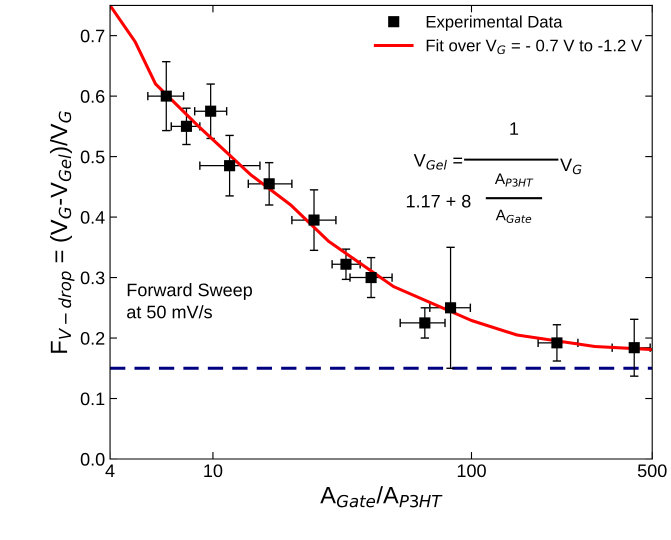 This screenshot has width=671, height=540. Describe the element at coordinates (381, 497) in the screenshot. I see `x-axis-title: A$_{Gate}$/A$_{P3HT}$` at that location.